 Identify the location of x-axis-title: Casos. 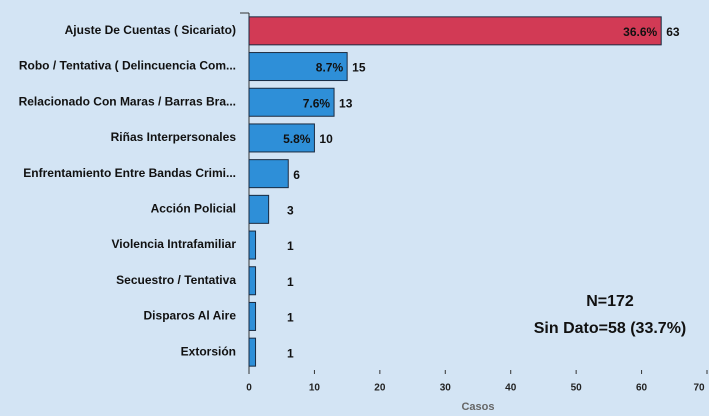
(477, 407).